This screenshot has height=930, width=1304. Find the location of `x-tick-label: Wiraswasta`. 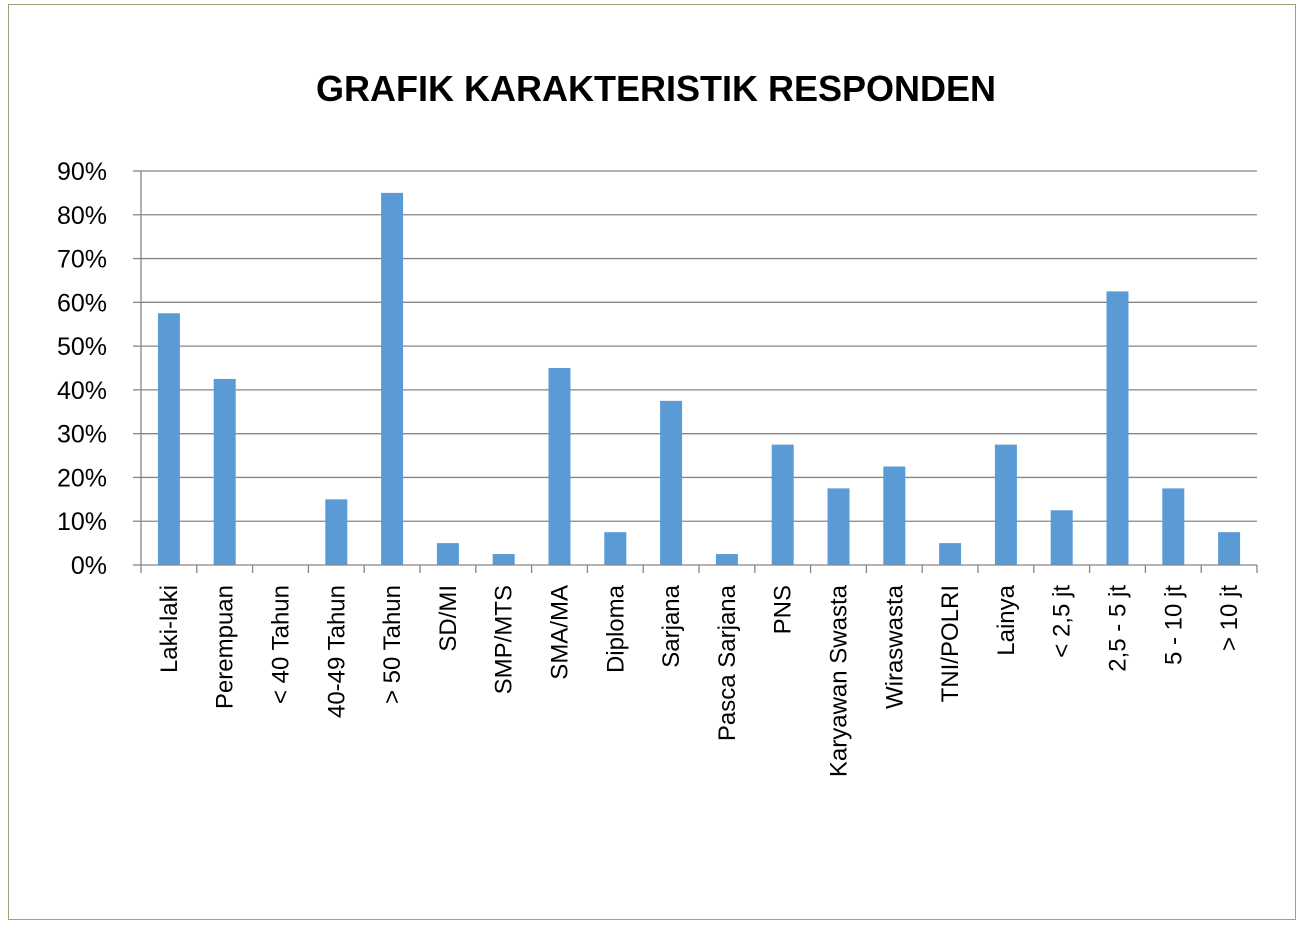

x-tick-label: Wiraswasta is located at coordinates (894, 646).